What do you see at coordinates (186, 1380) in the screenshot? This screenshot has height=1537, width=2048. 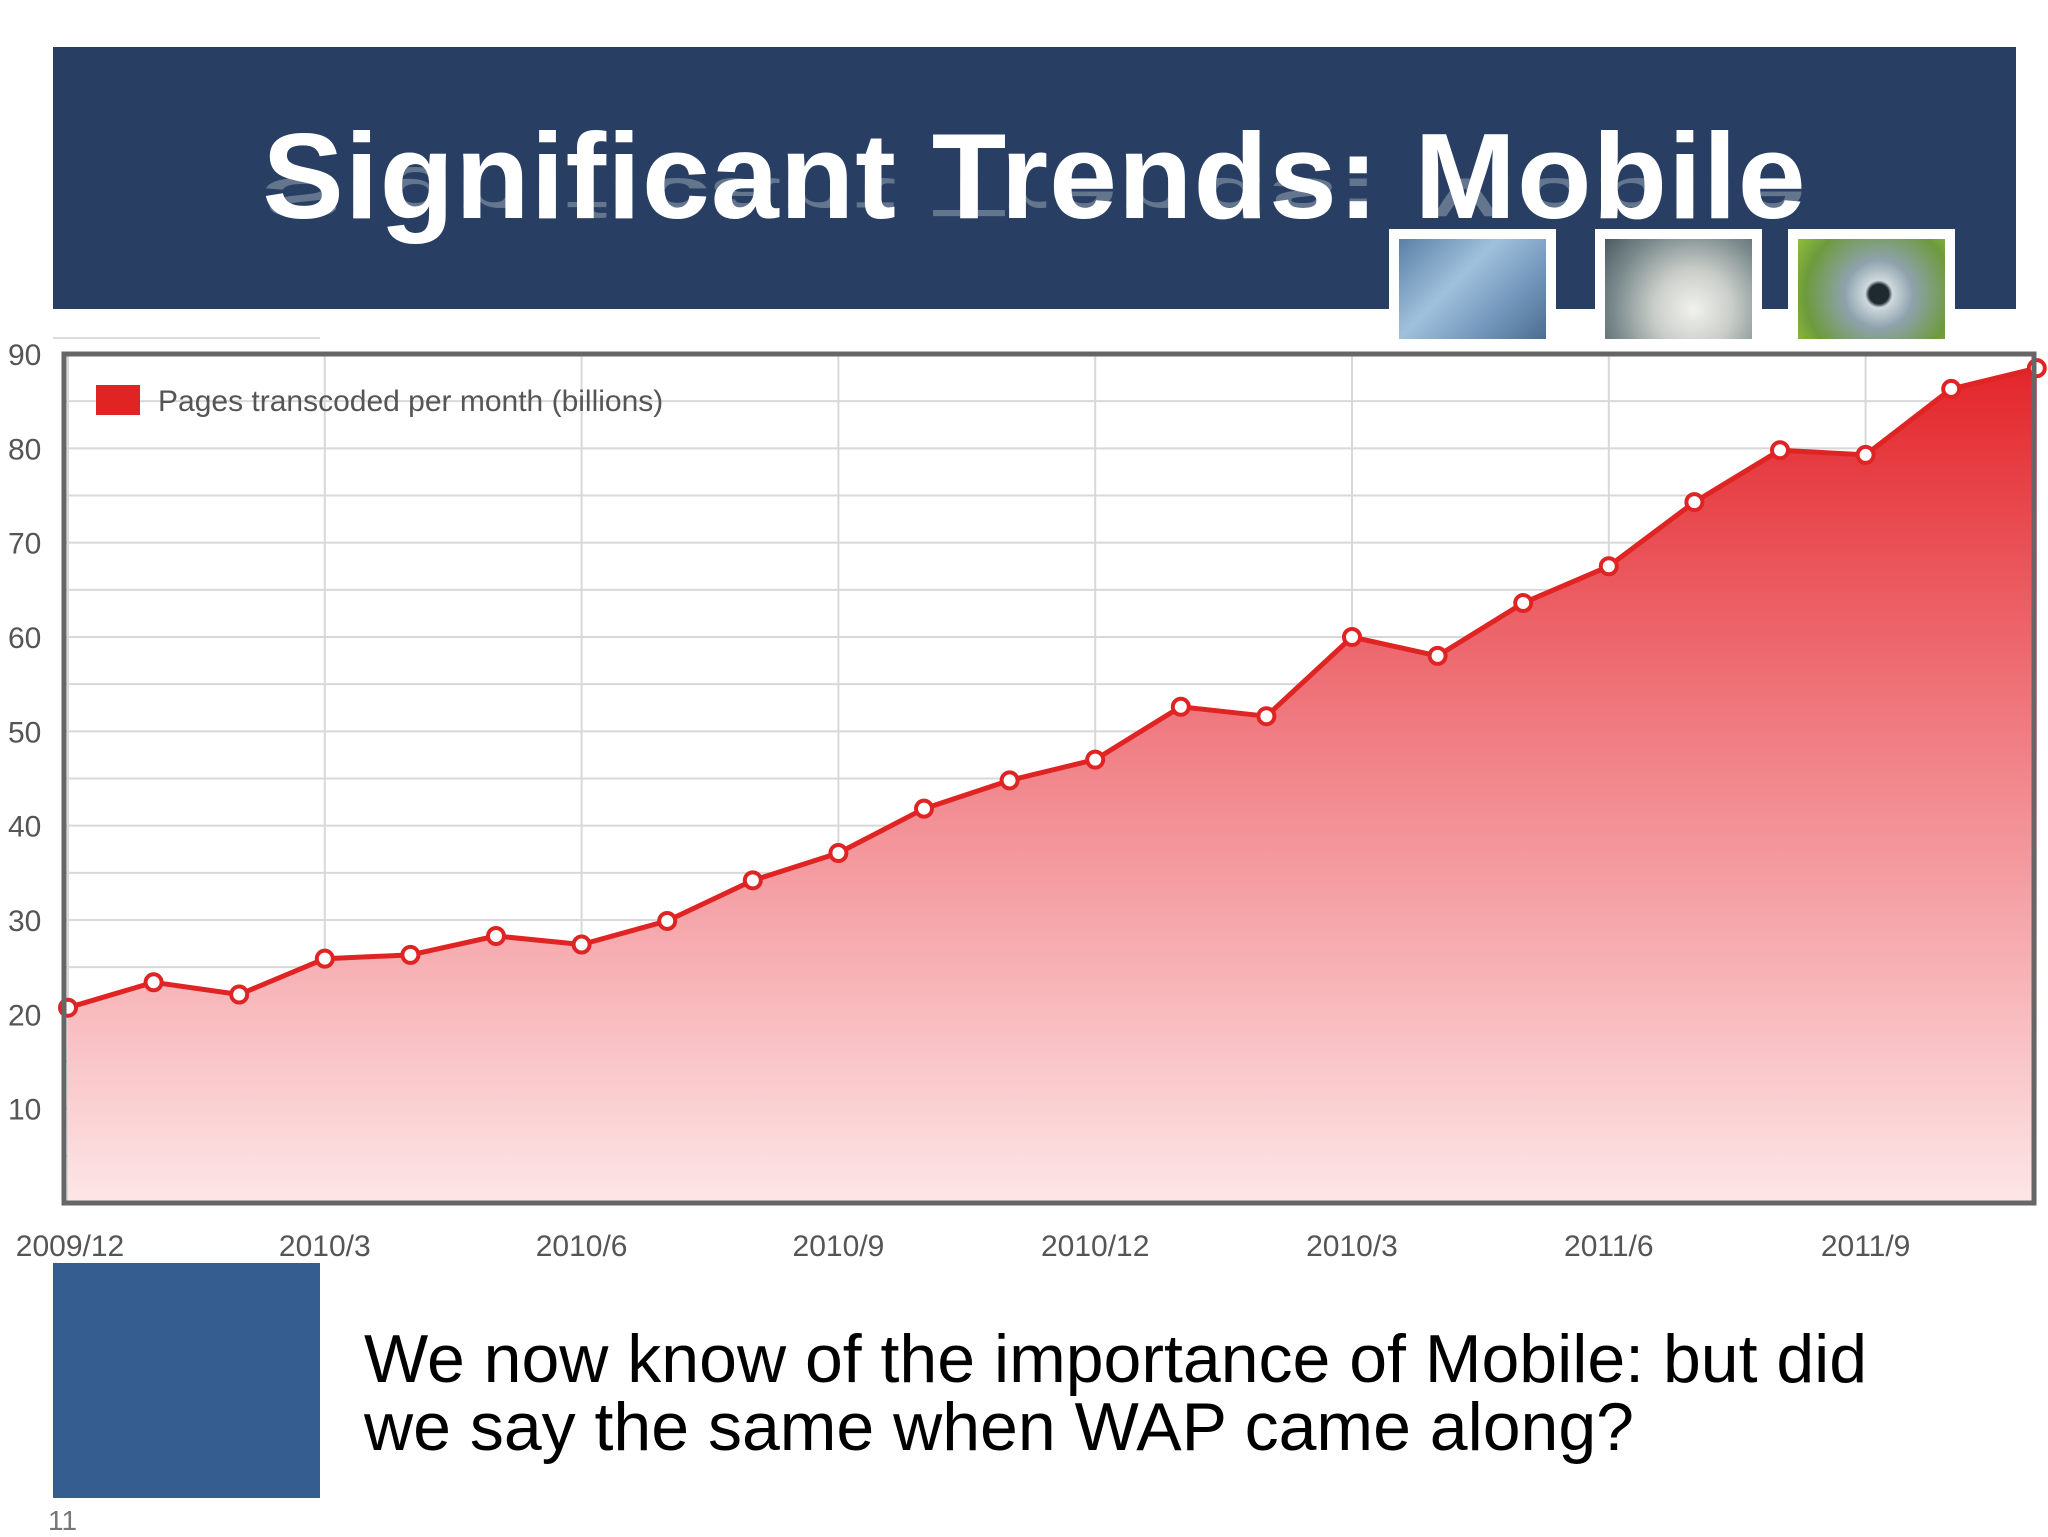 I see `footer-box` at bounding box center [186, 1380].